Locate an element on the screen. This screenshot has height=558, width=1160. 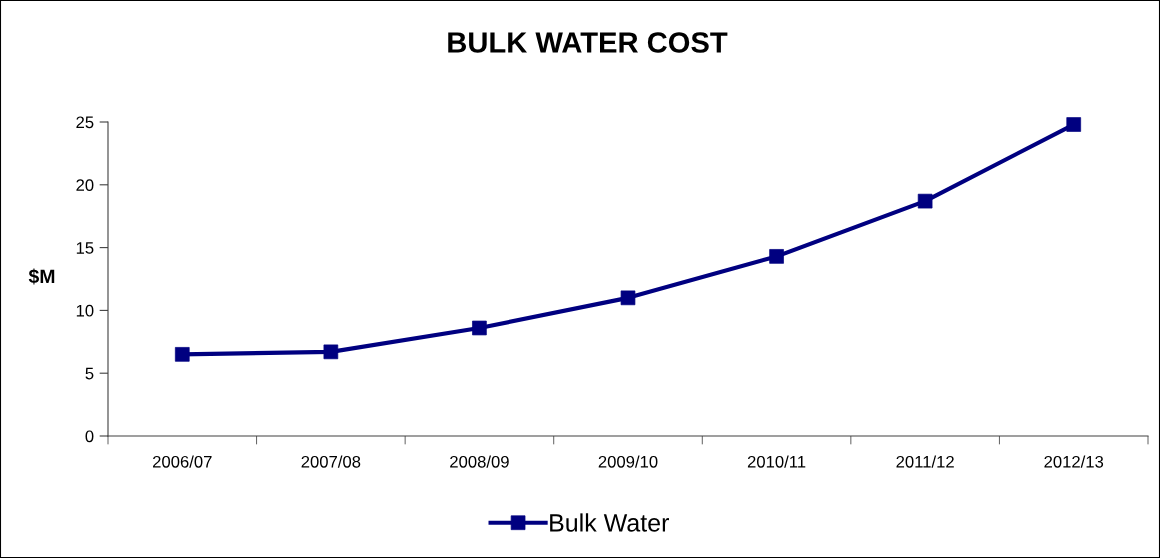
x-tick-label: 2008/09 is located at coordinates (479, 461).